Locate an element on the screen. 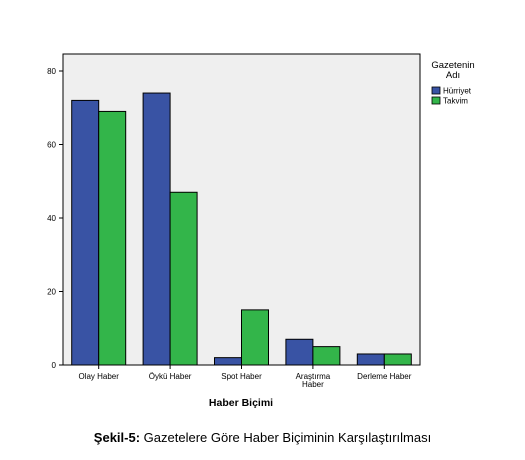 Image resolution: width=525 pixels, height=460 pixels. bar-hürriyet-4 is located at coordinates (370, 359).